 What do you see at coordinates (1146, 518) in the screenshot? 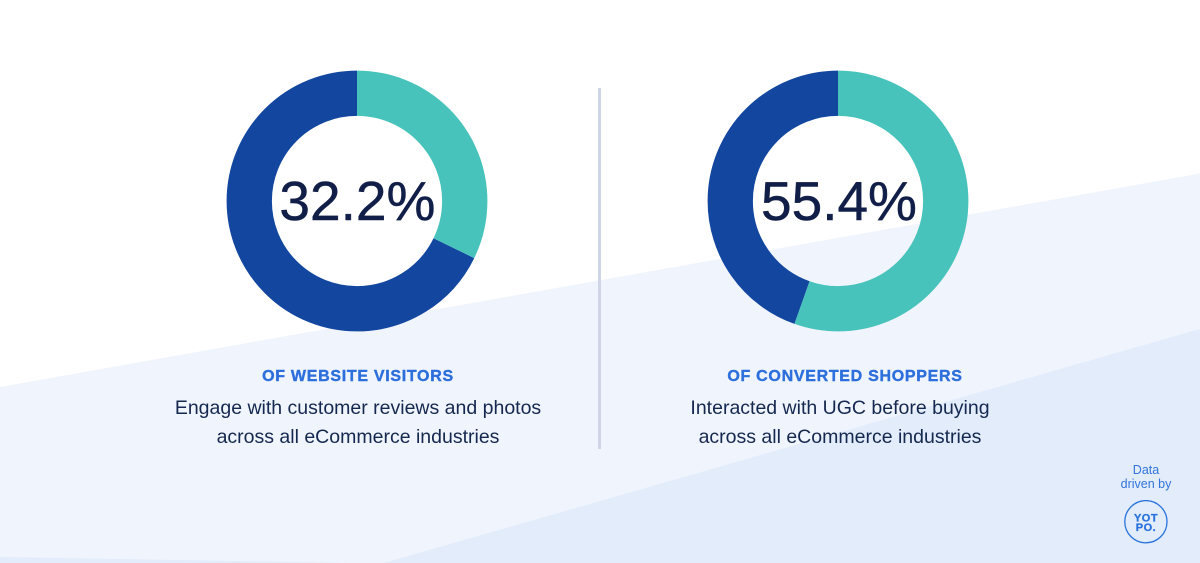
I see `svg-text: YOT` at bounding box center [1146, 518].